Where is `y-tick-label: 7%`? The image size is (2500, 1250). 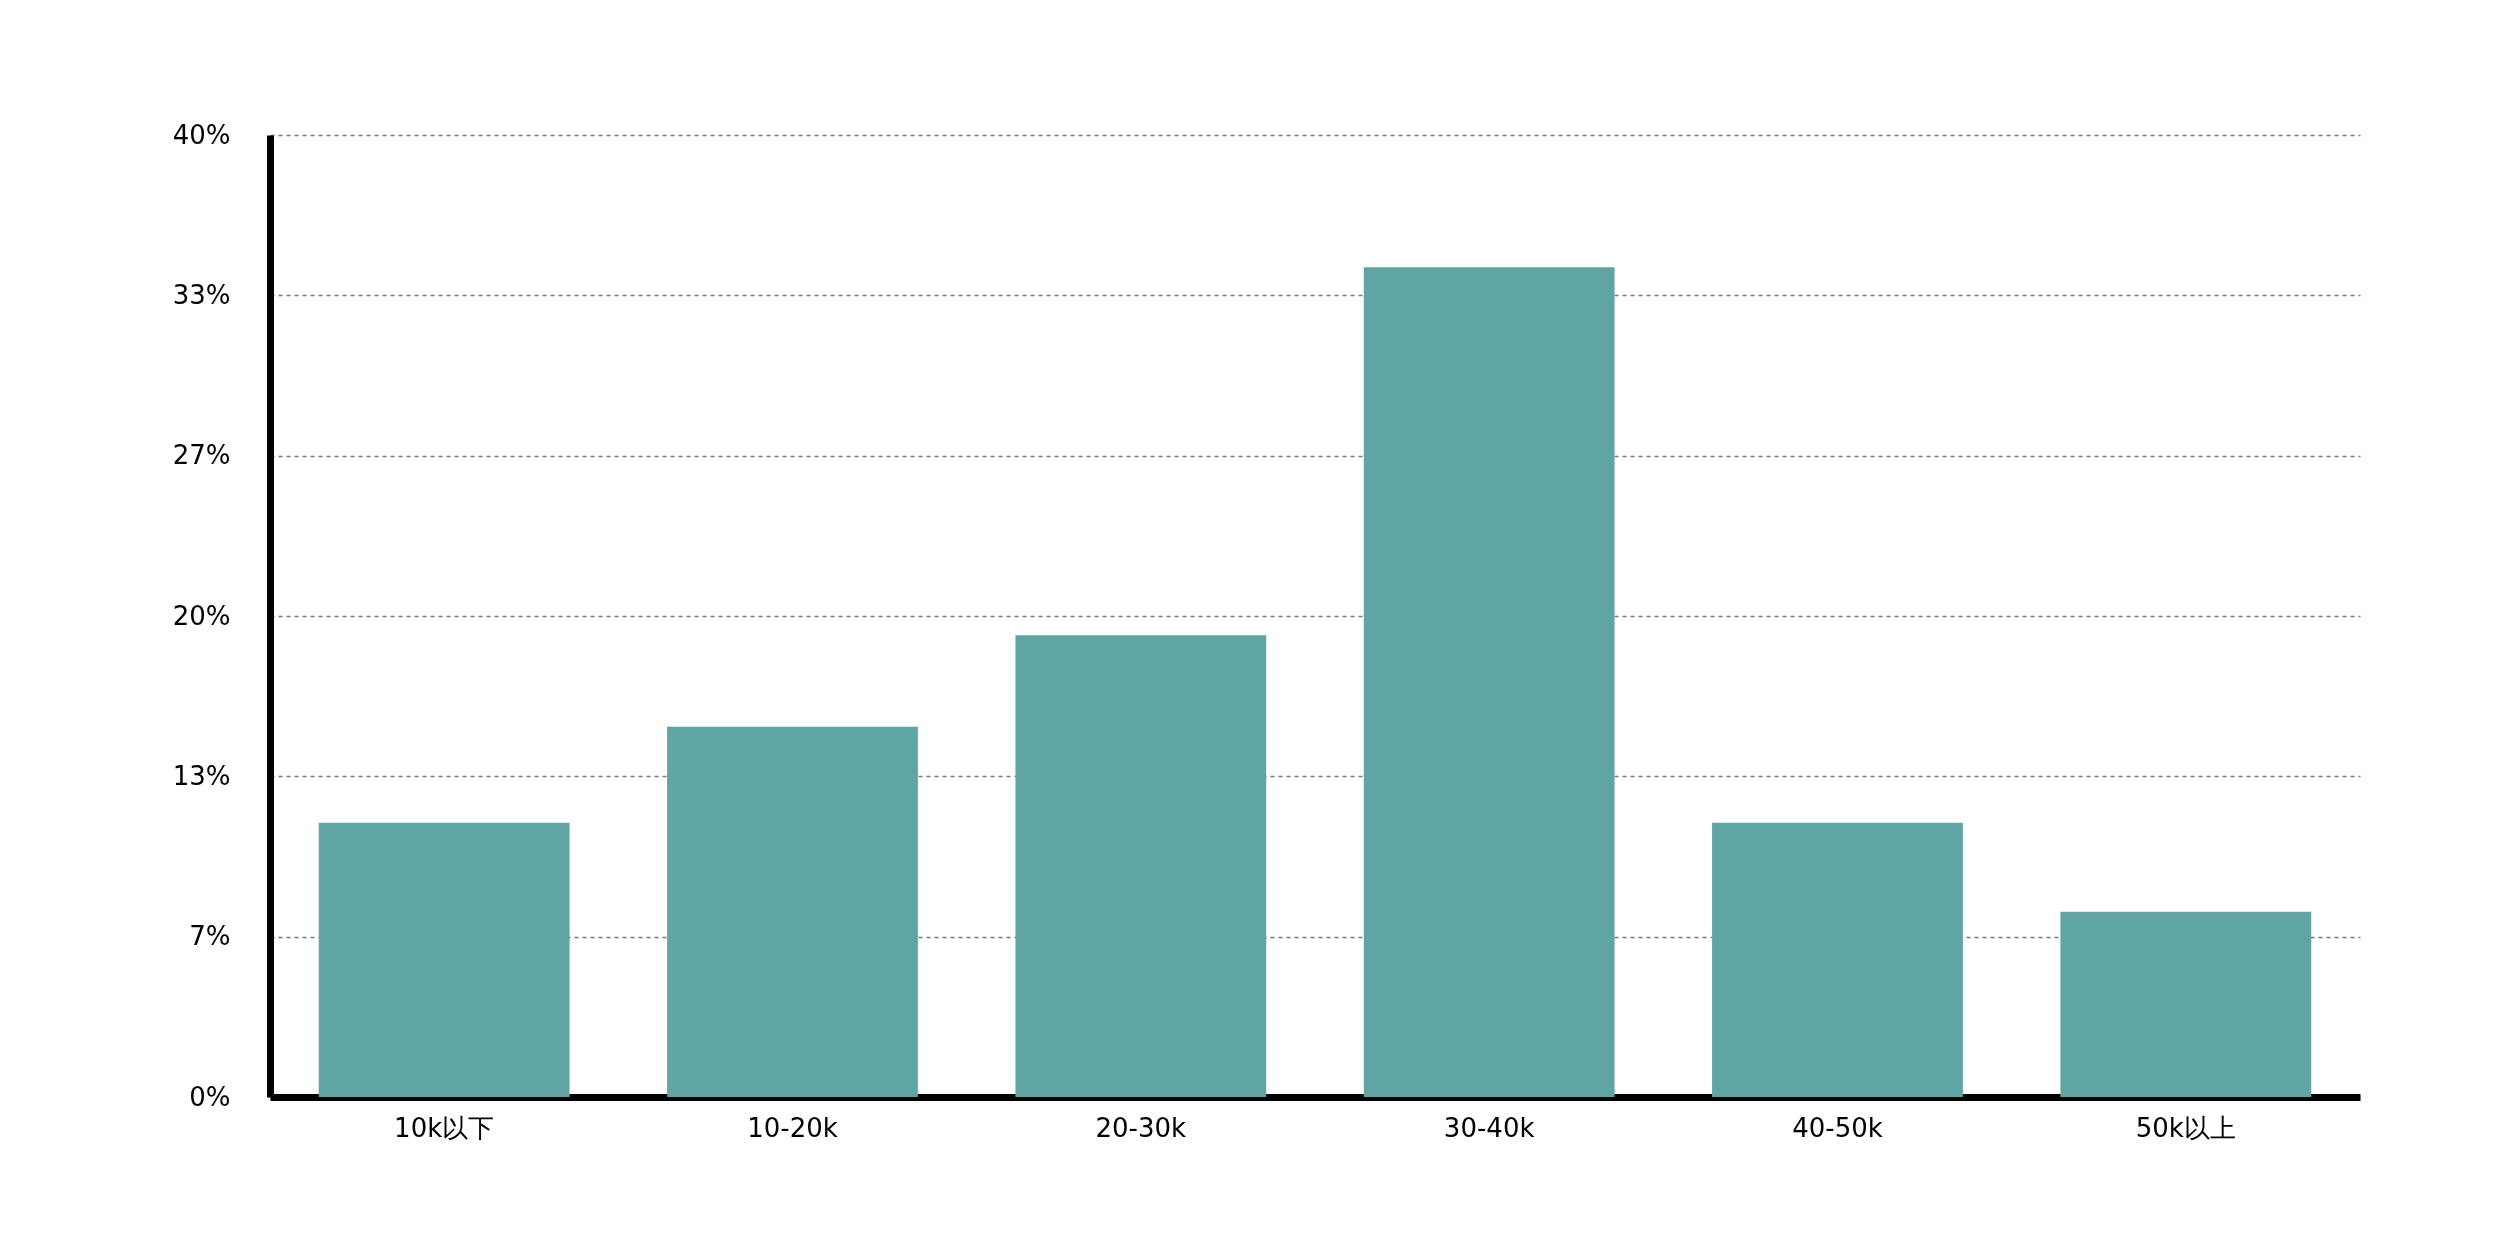 y-tick-label: 7% is located at coordinates (210, 936).